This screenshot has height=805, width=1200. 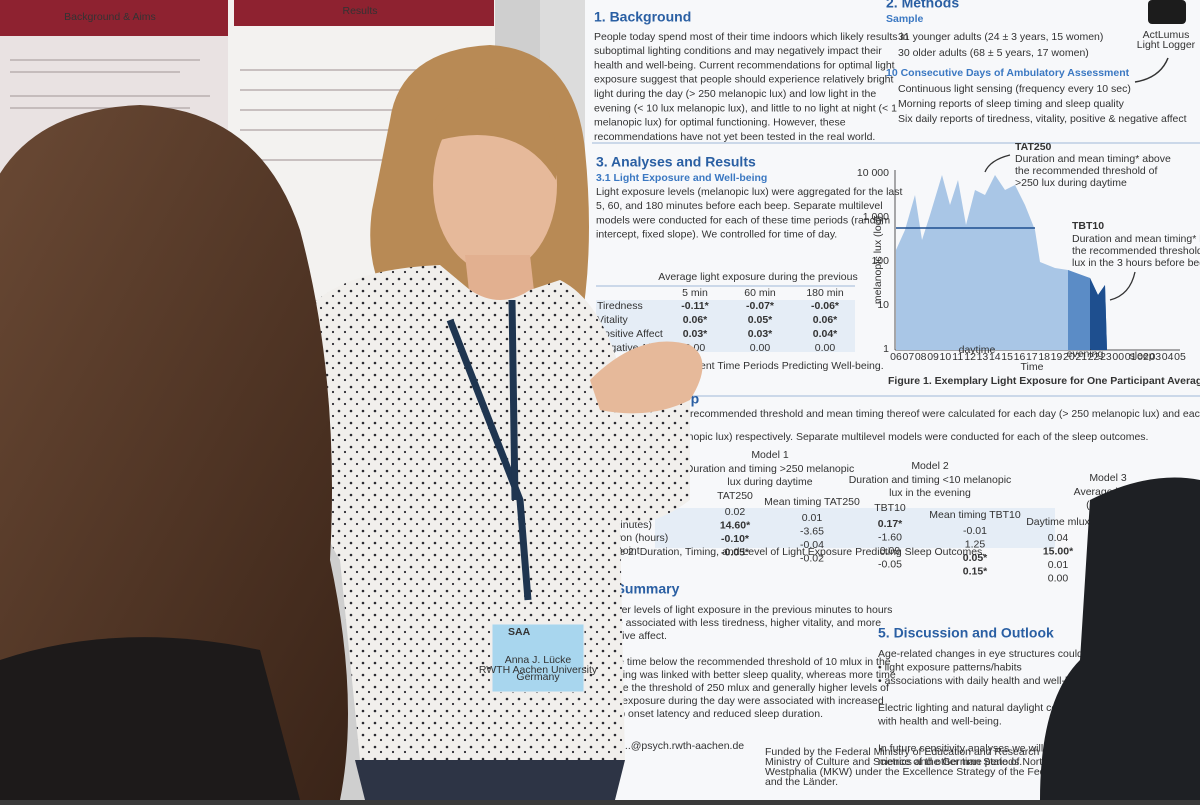 I want to click on left-poster-heading: Background & Aims, so click(x=110, y=17).